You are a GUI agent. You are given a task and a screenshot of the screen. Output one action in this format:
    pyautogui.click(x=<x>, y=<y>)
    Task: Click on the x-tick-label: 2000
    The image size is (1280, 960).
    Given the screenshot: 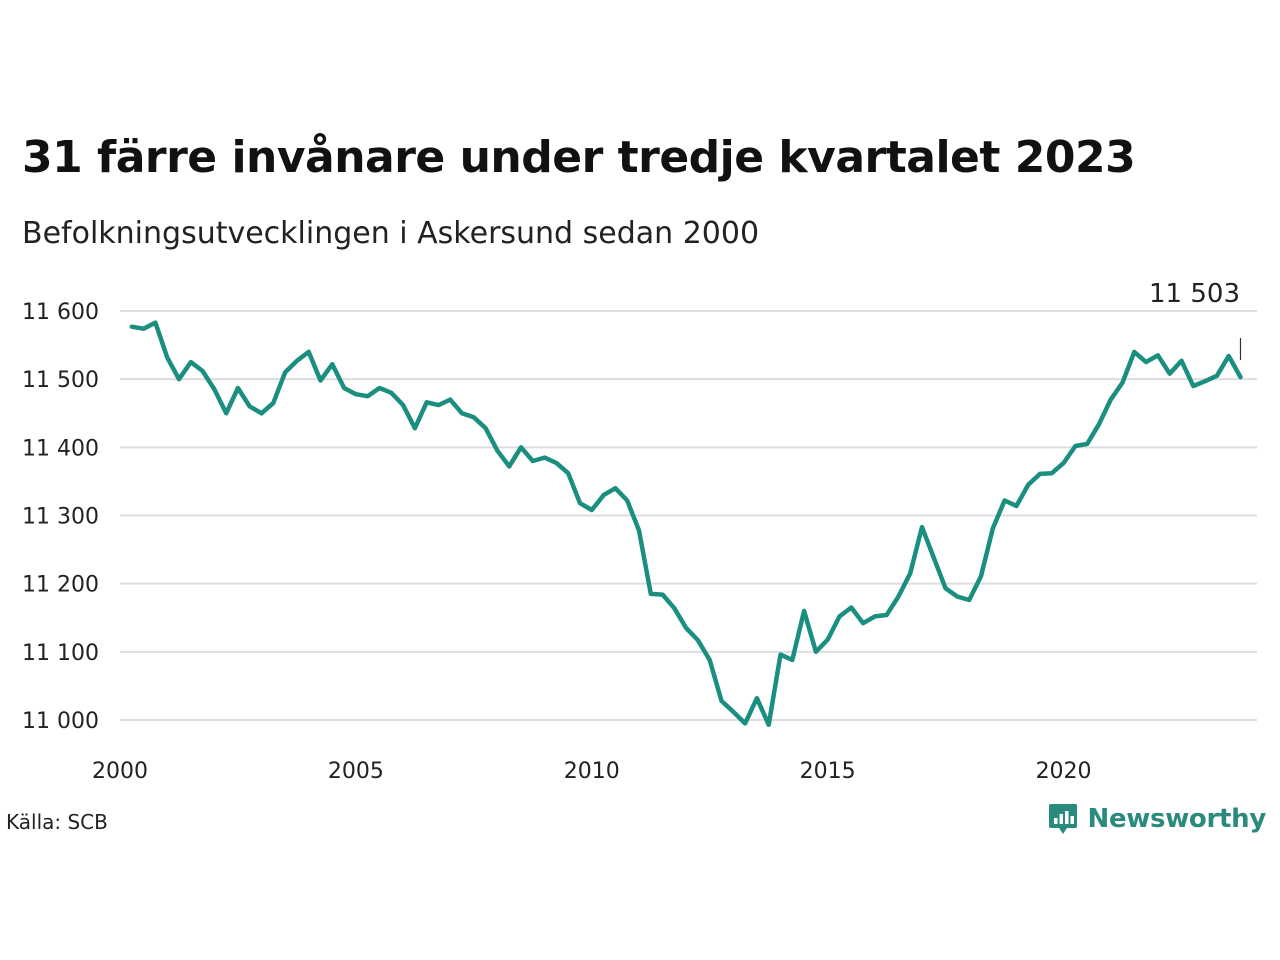 What is the action you would take?
    pyautogui.click(x=120, y=771)
    